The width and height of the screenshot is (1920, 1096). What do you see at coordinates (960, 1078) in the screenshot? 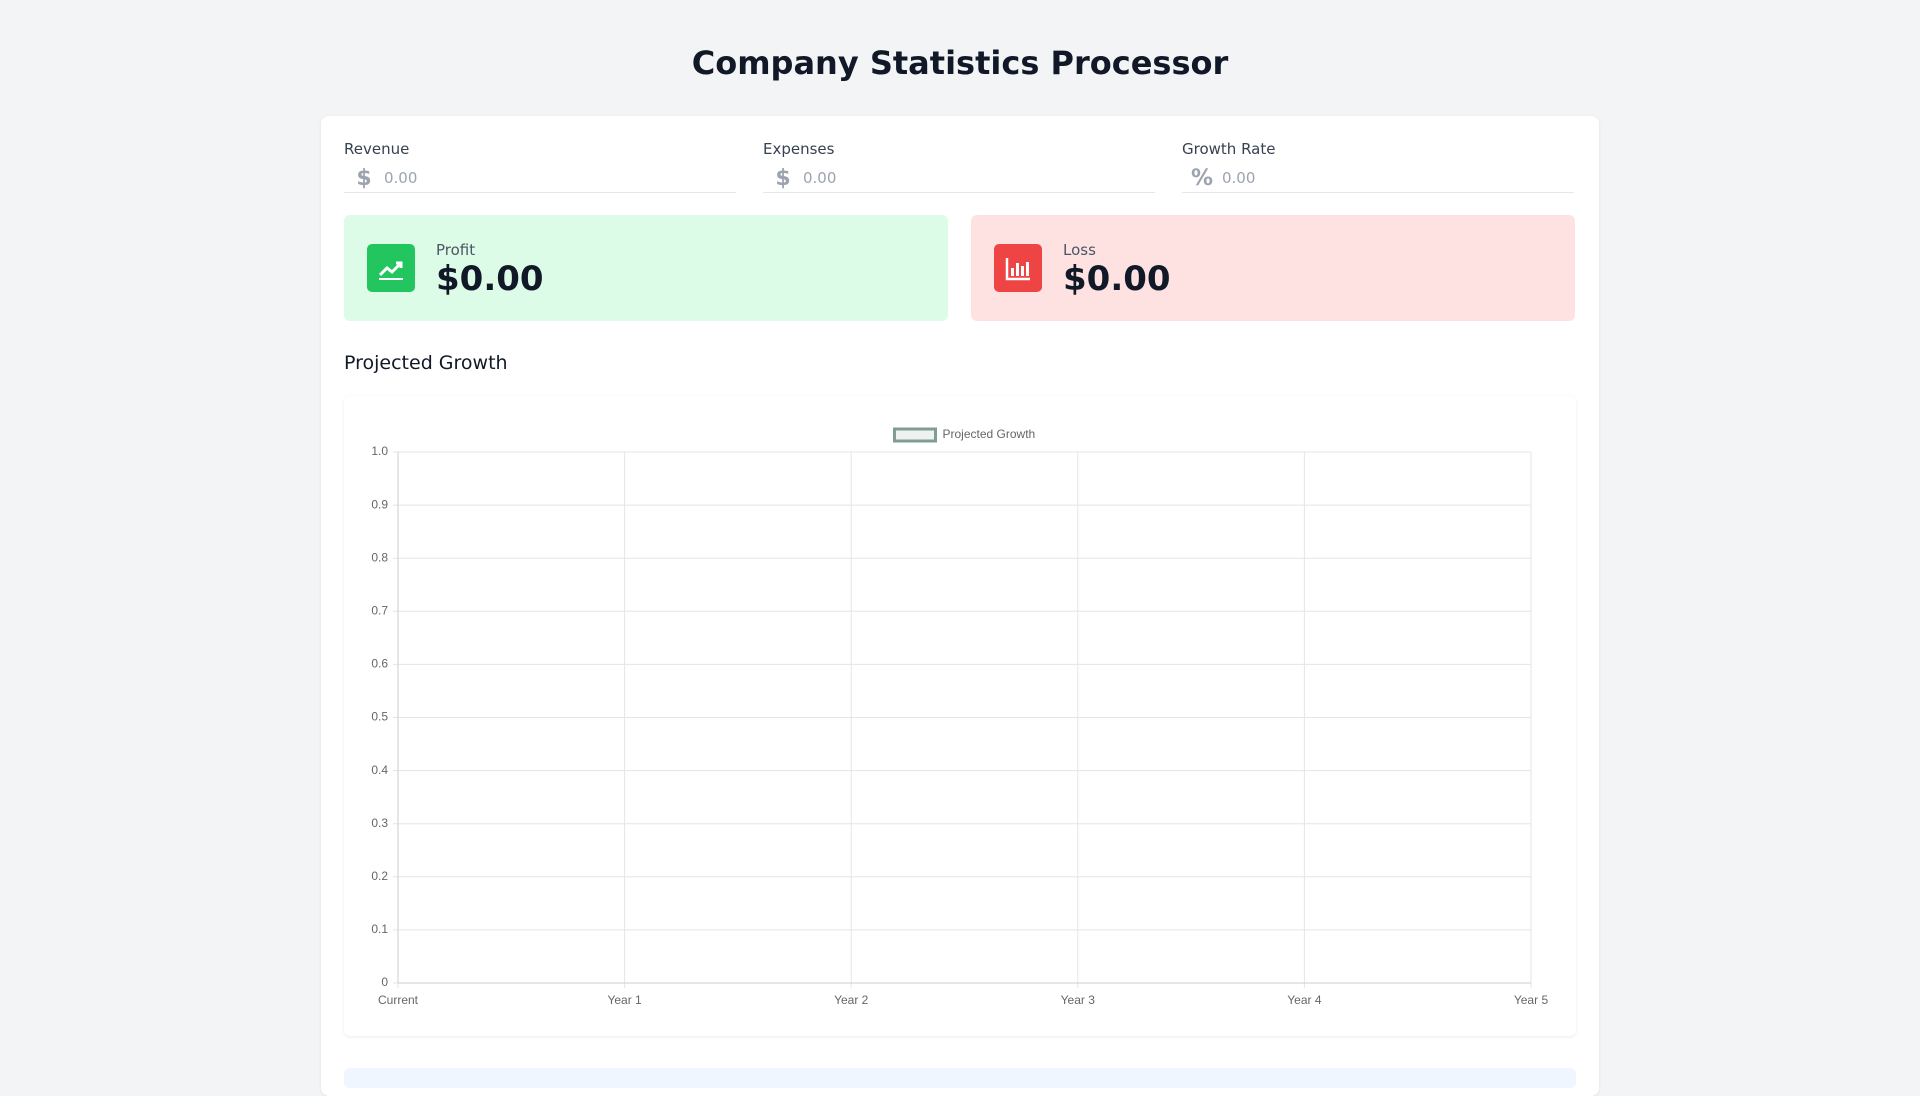
I see `info-box` at bounding box center [960, 1078].